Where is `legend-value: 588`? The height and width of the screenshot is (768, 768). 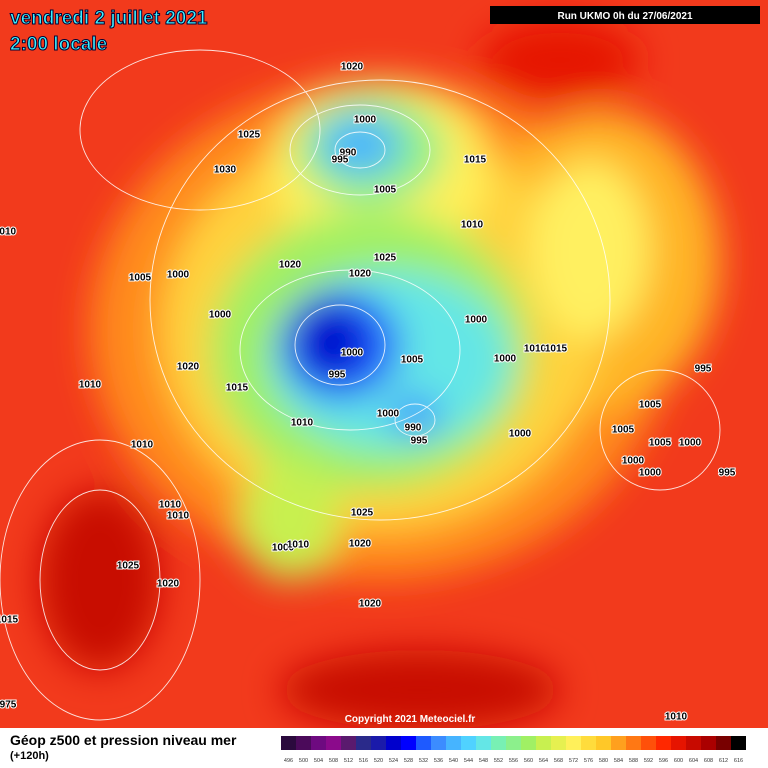 legend-value: 588 is located at coordinates (633, 761).